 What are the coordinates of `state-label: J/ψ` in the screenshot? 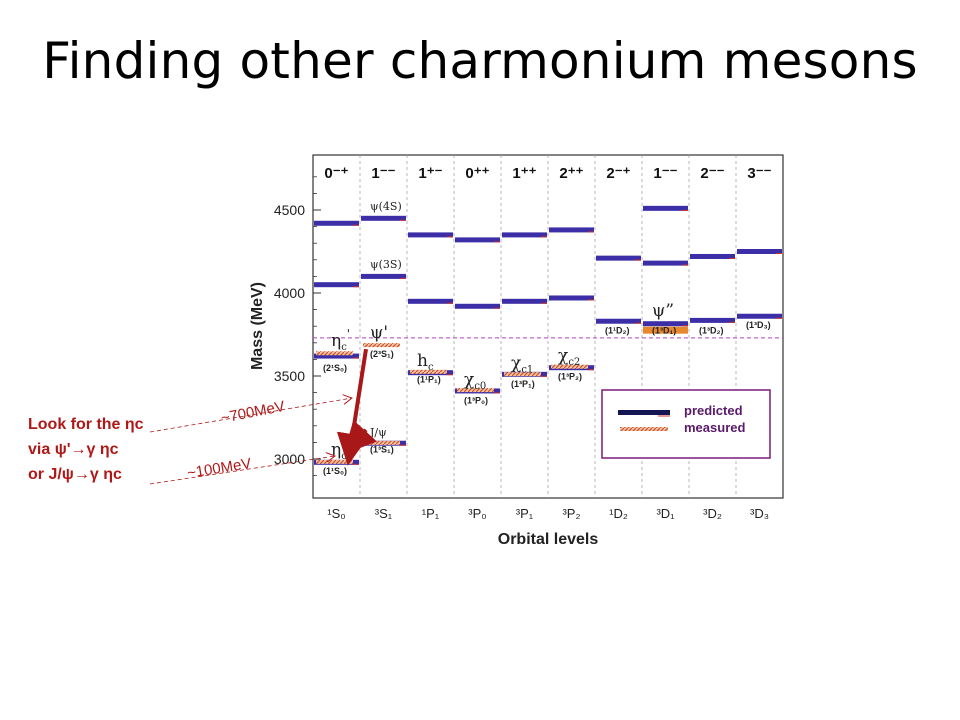 It's located at (378, 432).